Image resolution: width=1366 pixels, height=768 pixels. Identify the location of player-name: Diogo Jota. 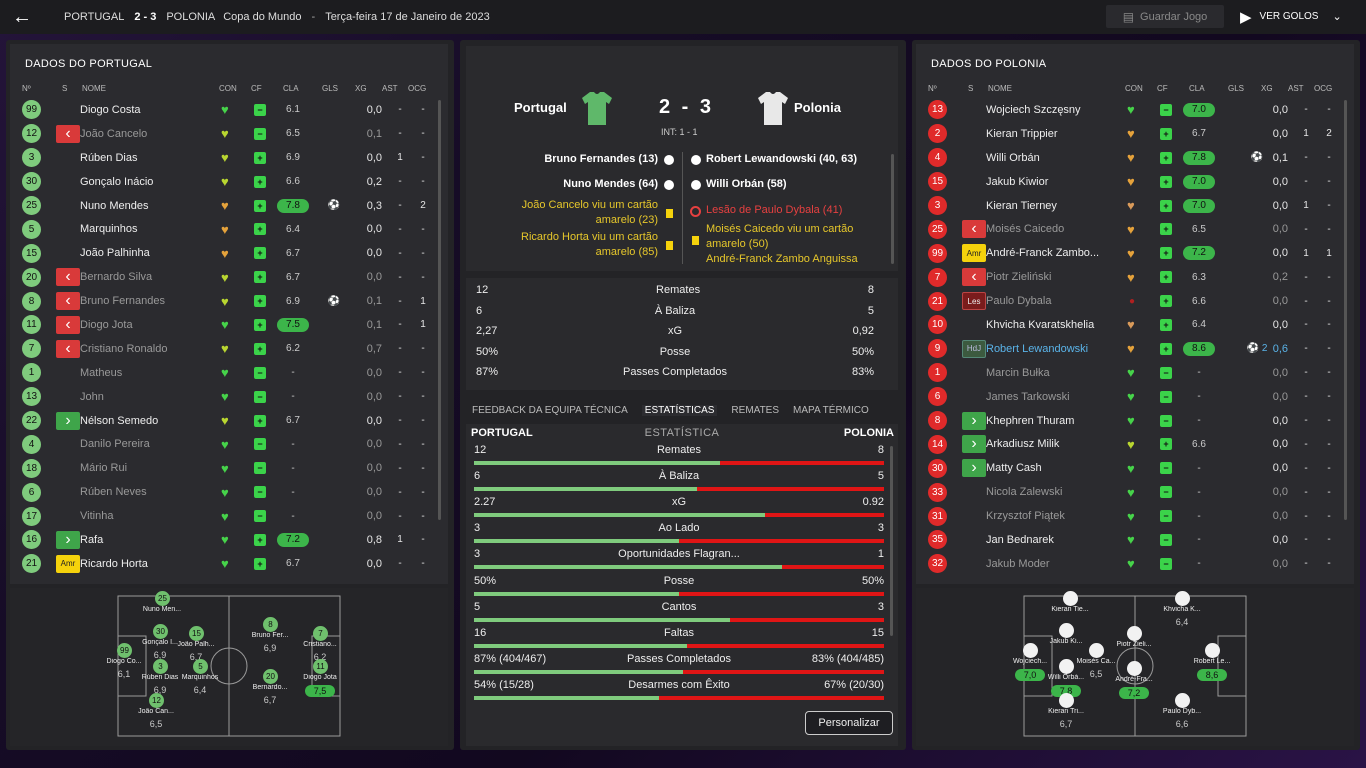
(106, 324).